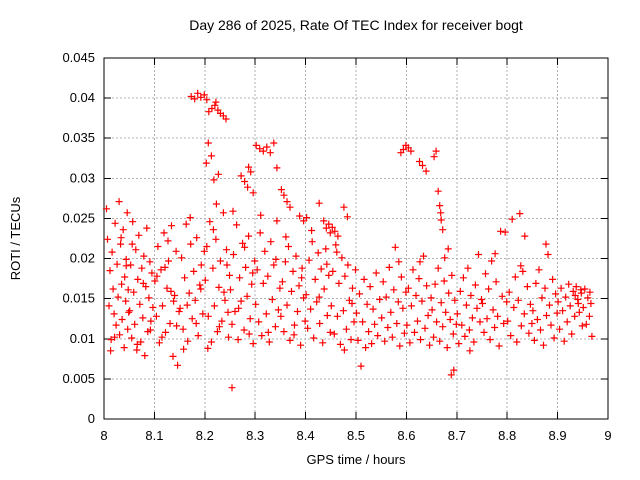 This screenshot has width=640, height=480. Describe the element at coordinates (91, 418) in the screenshot. I see `y-tick-label: 0` at that location.